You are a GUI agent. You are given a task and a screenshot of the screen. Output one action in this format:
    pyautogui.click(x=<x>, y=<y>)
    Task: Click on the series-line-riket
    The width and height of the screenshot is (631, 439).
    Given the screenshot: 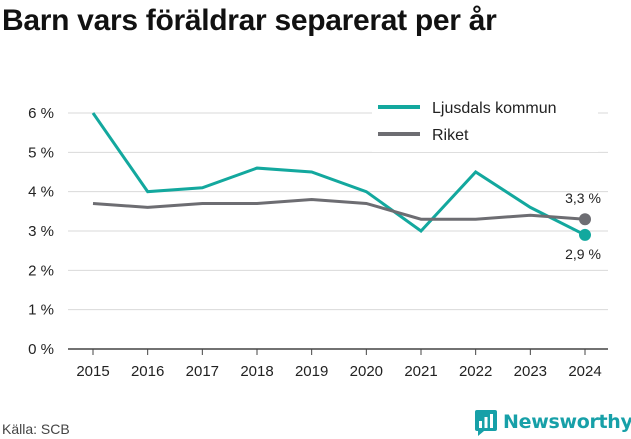 What is the action you would take?
    pyautogui.click(x=339, y=209)
    